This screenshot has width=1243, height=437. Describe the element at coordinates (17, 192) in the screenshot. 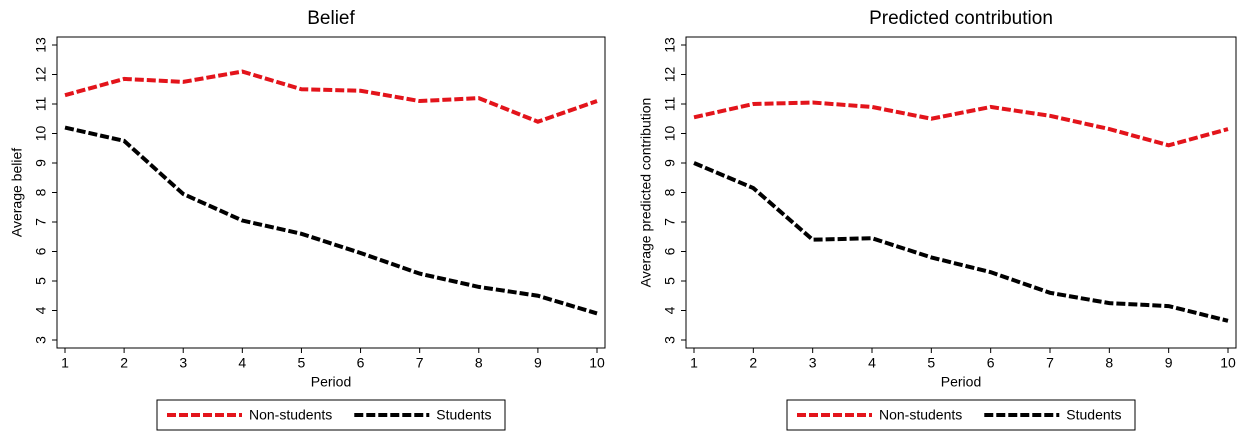

I see `y-axis-label: Average belief` at that location.